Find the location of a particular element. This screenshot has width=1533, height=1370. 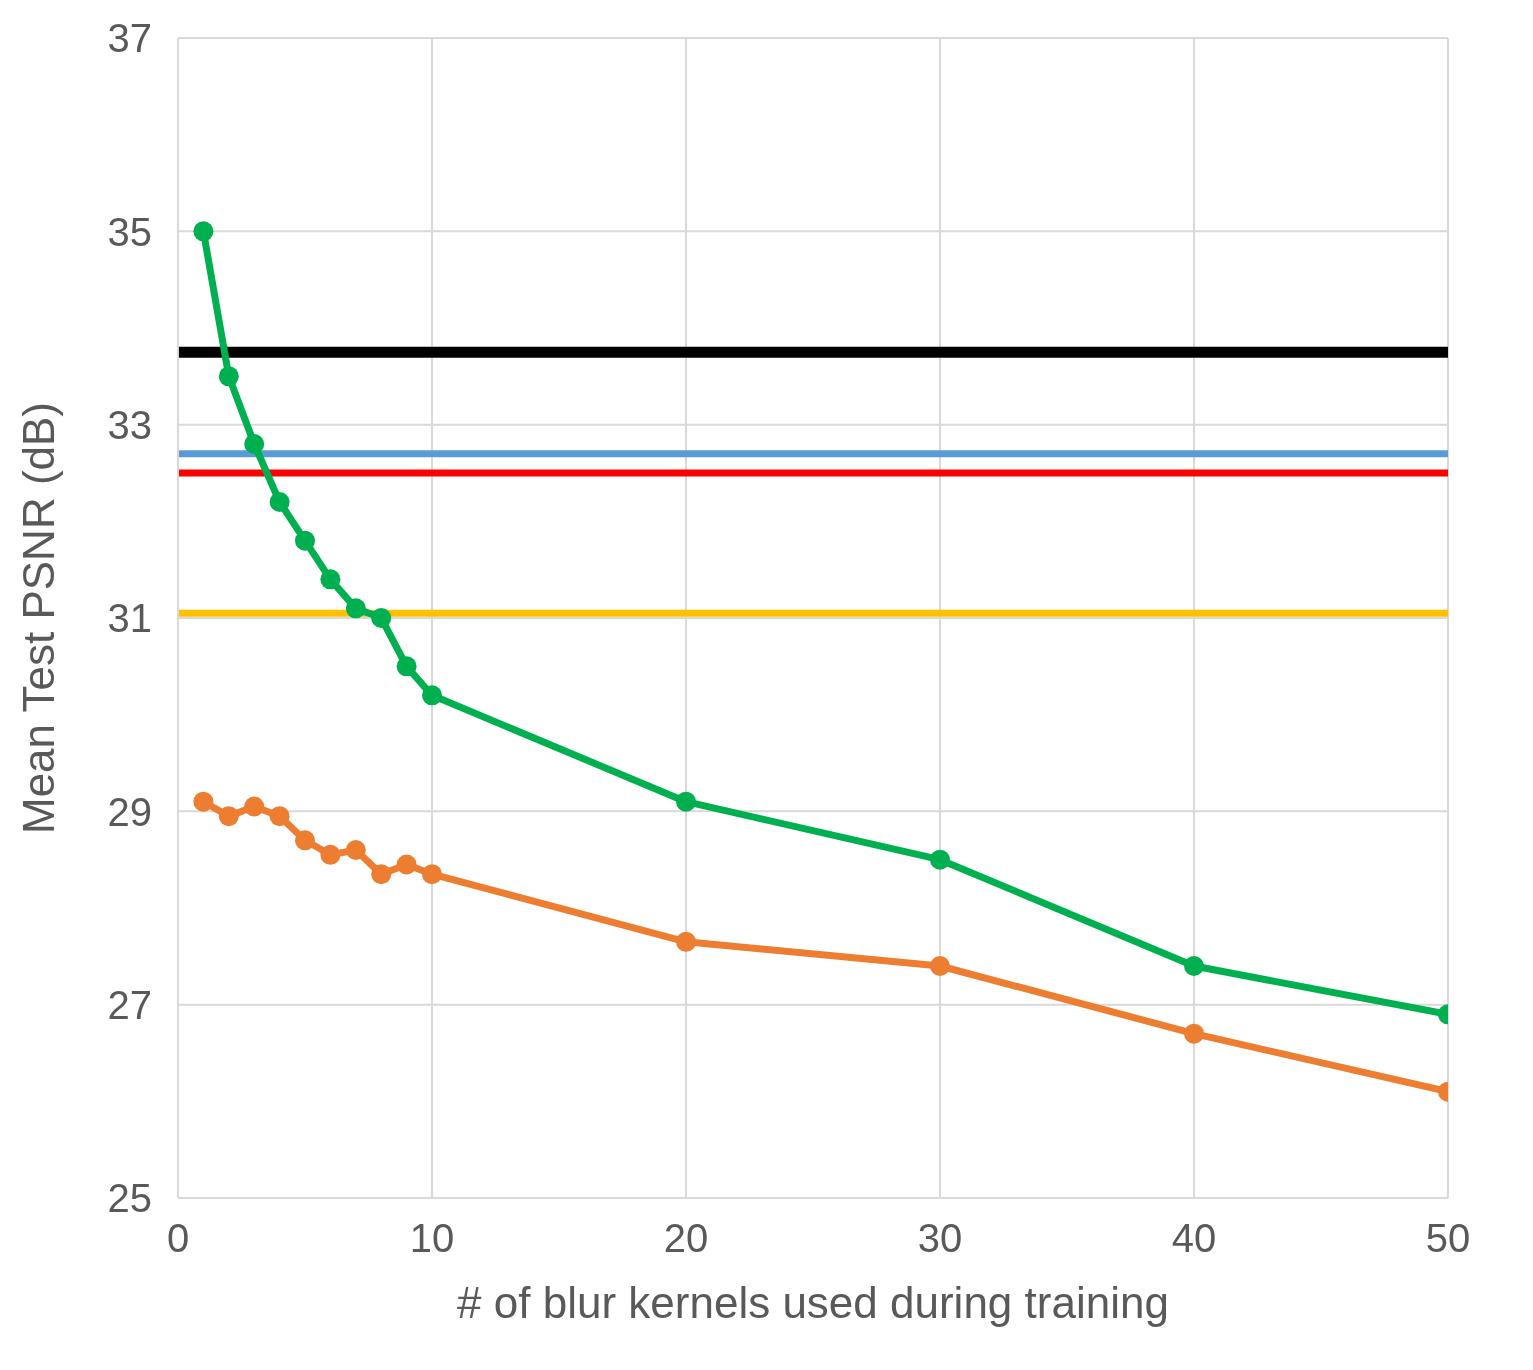

y-tick-label: 31 is located at coordinates (129, 618).